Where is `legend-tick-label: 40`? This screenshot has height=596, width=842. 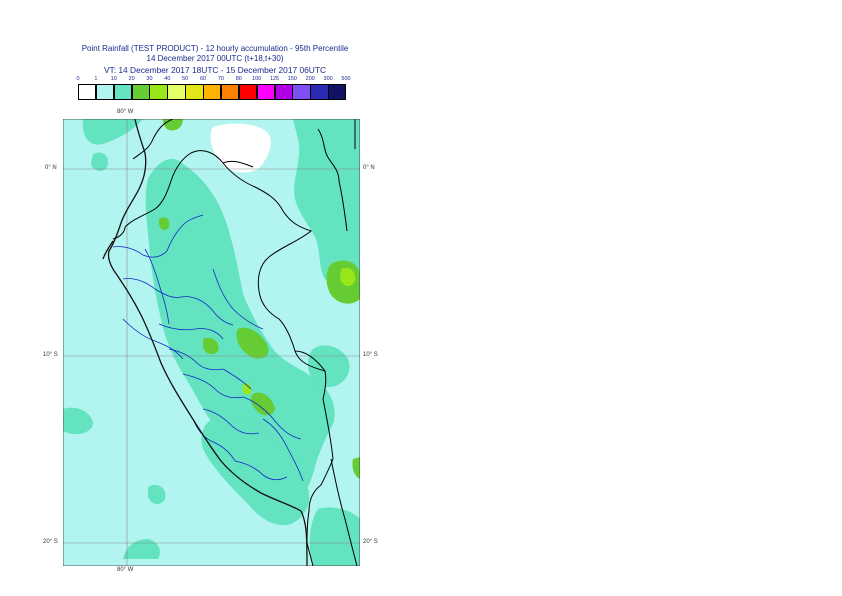 legend-tick-label: 40 is located at coordinates (167, 79).